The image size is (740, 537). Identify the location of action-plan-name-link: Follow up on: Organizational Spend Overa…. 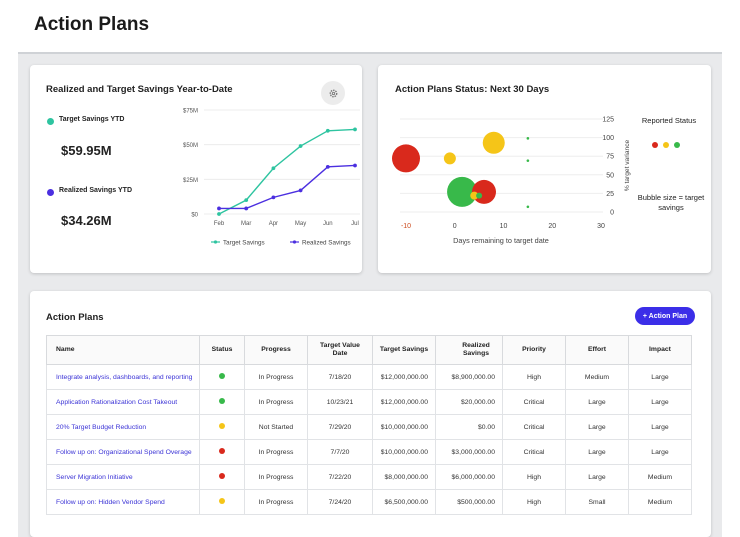
(123, 452).